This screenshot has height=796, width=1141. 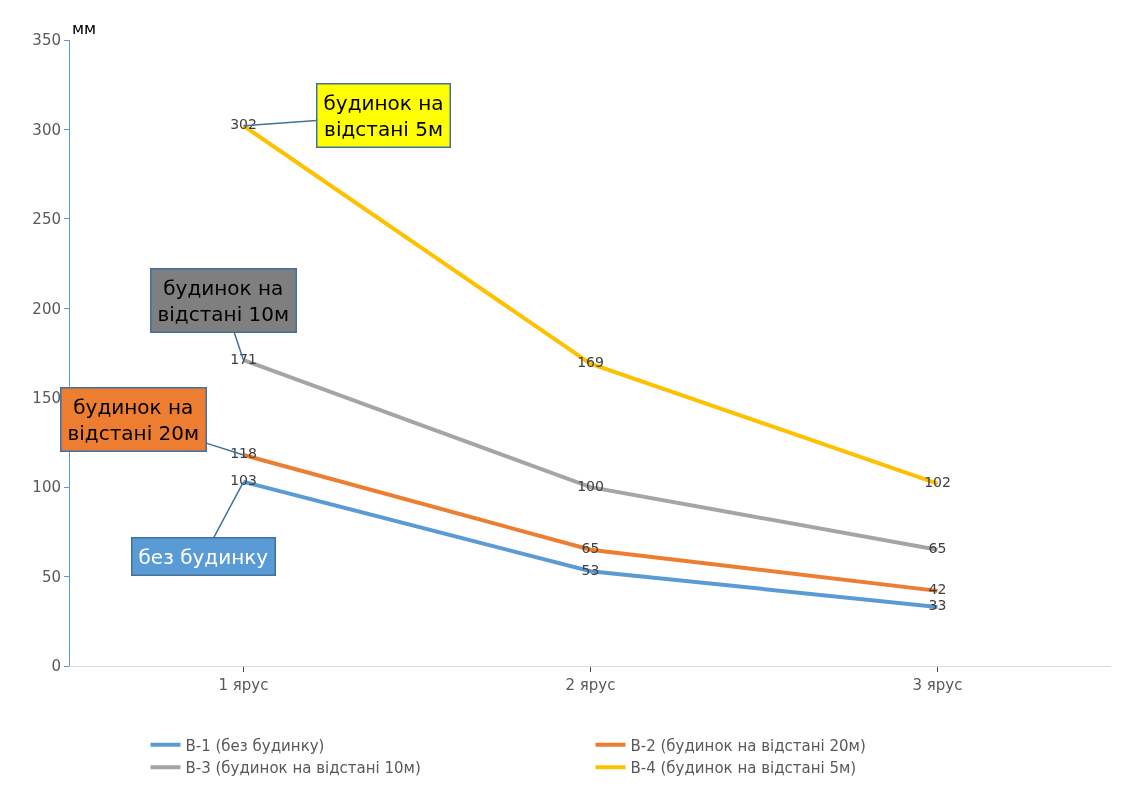 What do you see at coordinates (590, 569) in the screenshot?
I see `data-label: 53` at bounding box center [590, 569].